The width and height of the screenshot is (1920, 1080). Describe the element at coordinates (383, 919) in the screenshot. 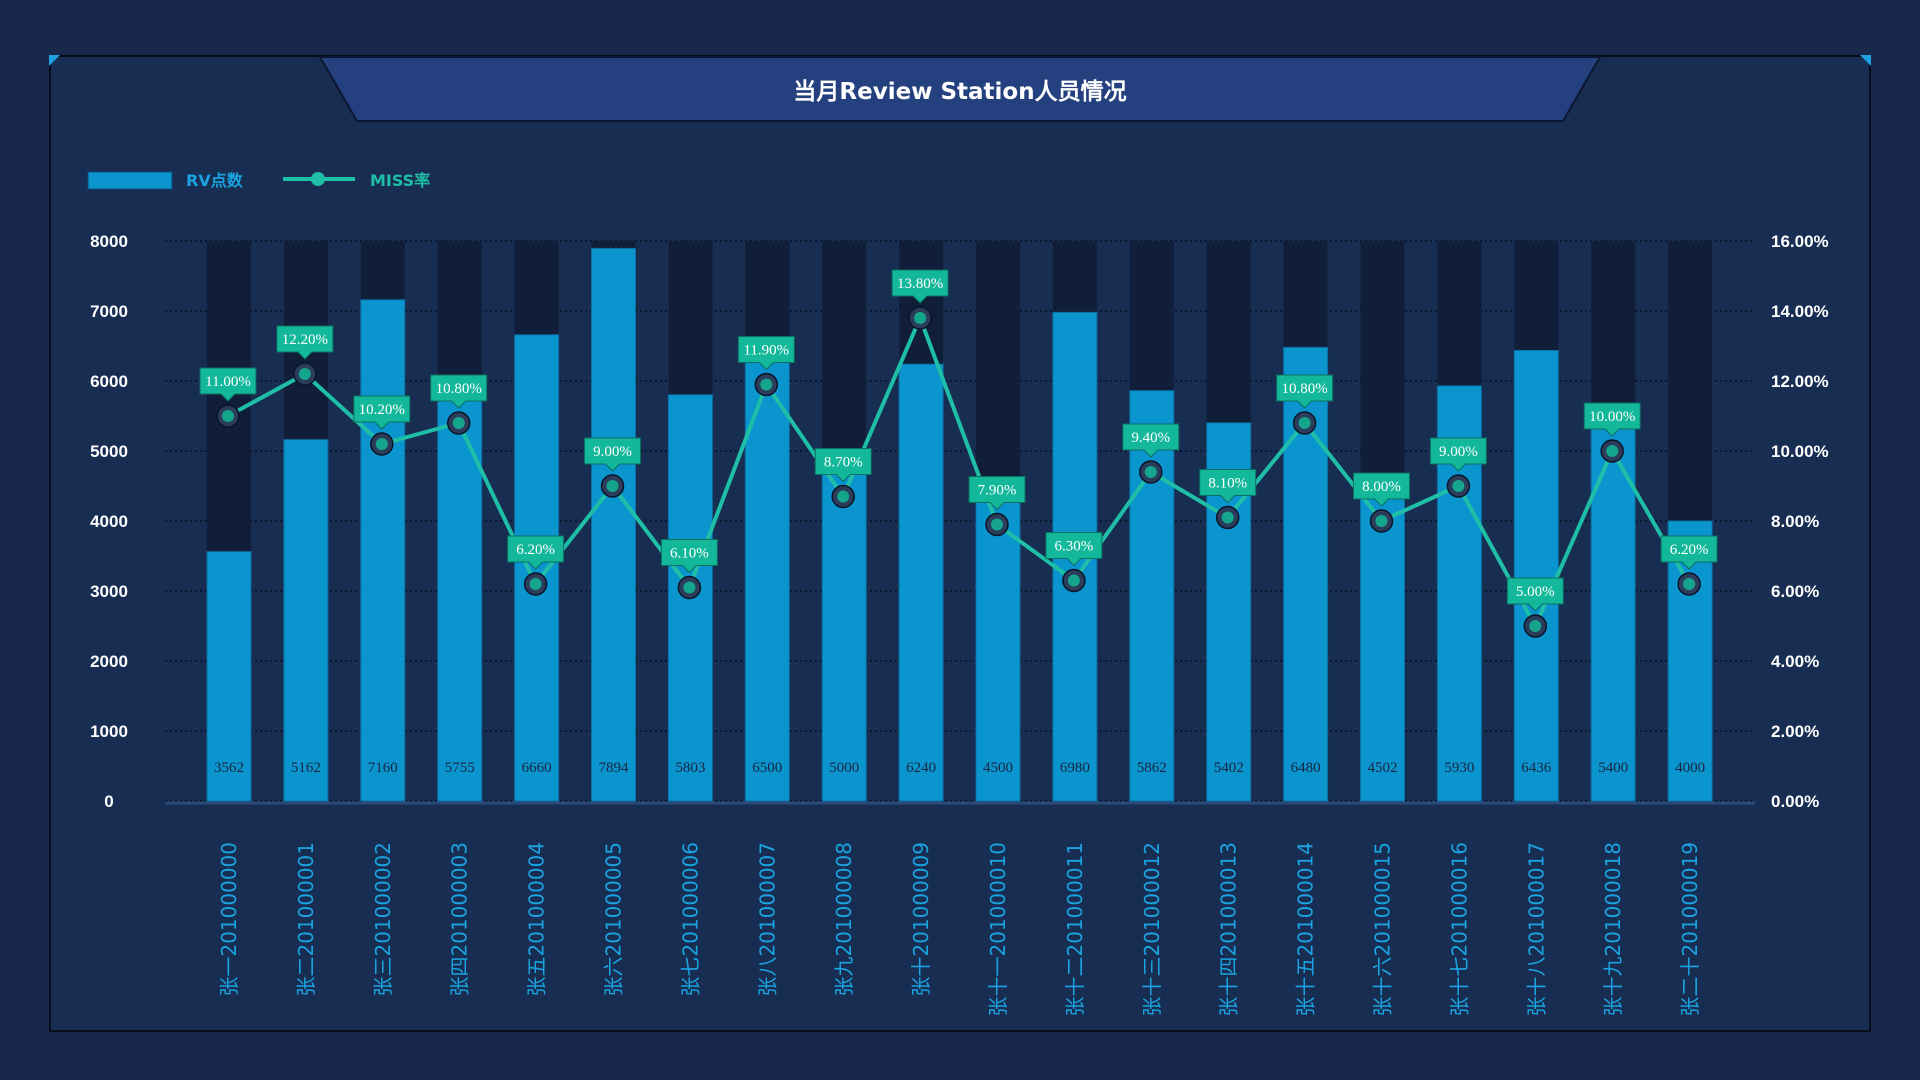

I see `x-tick-label: 张三201000002` at that location.